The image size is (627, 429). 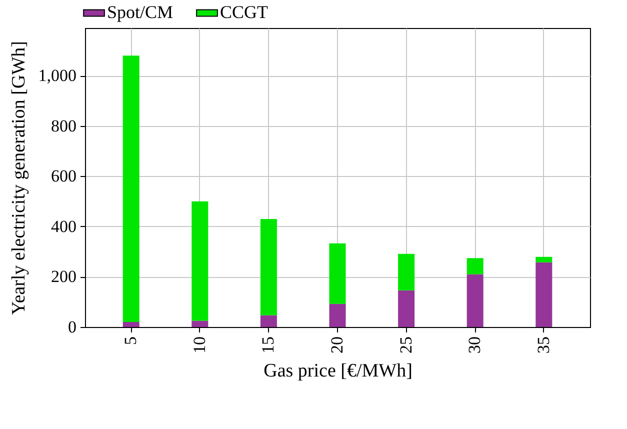 I want to click on x-axis-title: Gas price [€/MWh], so click(x=338, y=371).